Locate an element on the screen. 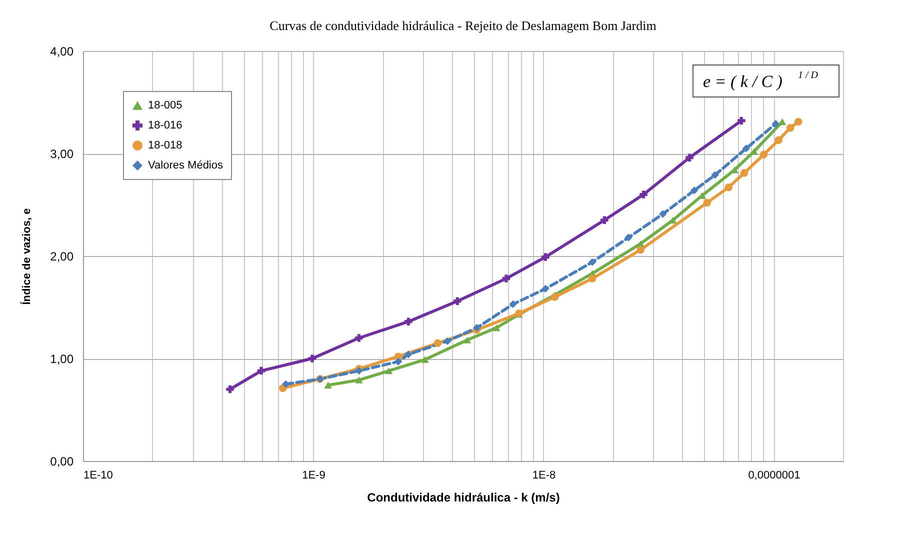 The height and width of the screenshot is (559, 909). x-tick-label: 0,0000001 is located at coordinates (774, 476).